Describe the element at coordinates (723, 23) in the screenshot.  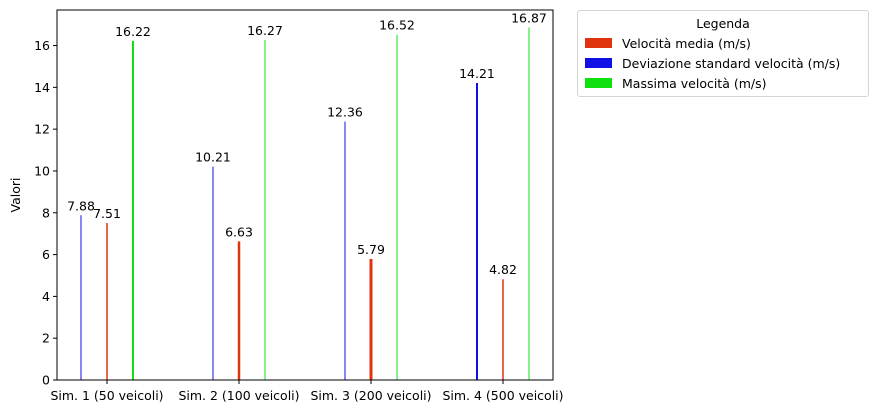
I see `legend-title: Legenda` at that location.